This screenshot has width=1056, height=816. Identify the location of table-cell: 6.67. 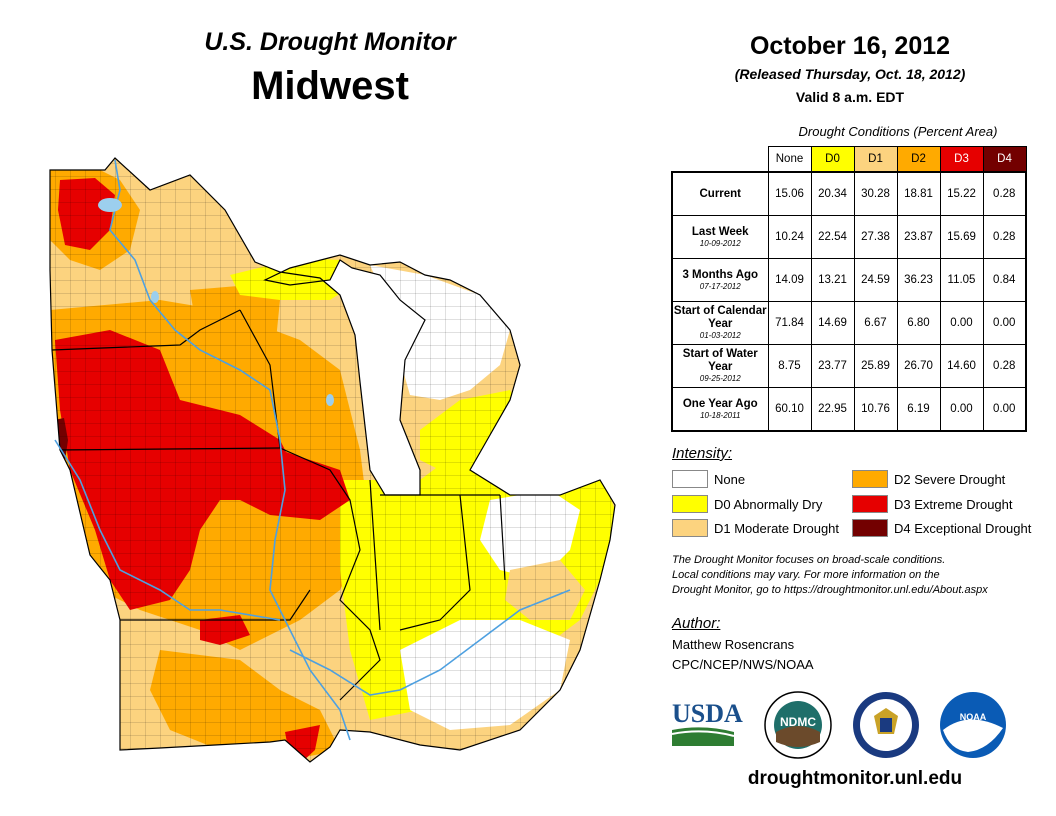
(875, 323).